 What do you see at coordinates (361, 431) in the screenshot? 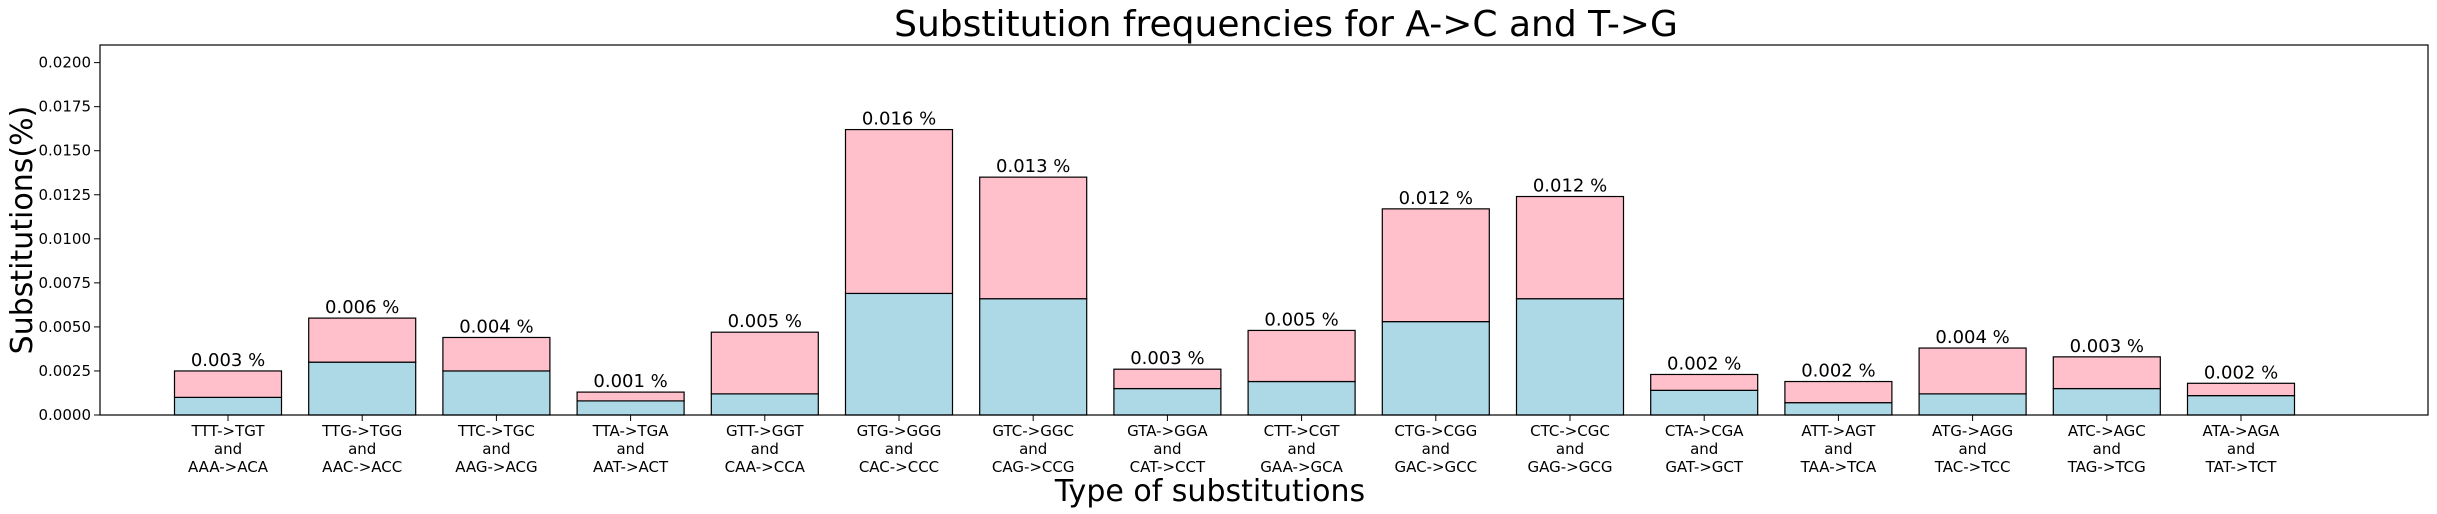
I see `x-tick-label-line: TTG->TGG` at bounding box center [361, 431].